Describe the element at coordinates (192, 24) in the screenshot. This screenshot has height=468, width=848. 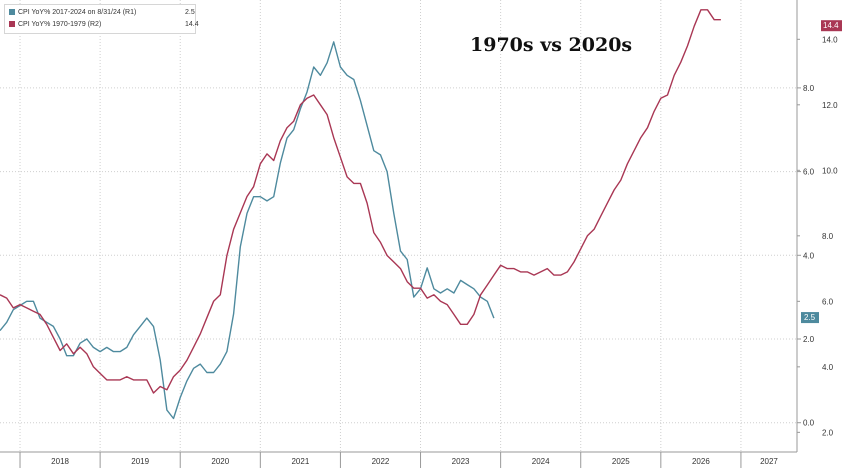
I see `legend-value: 14.4` at that location.